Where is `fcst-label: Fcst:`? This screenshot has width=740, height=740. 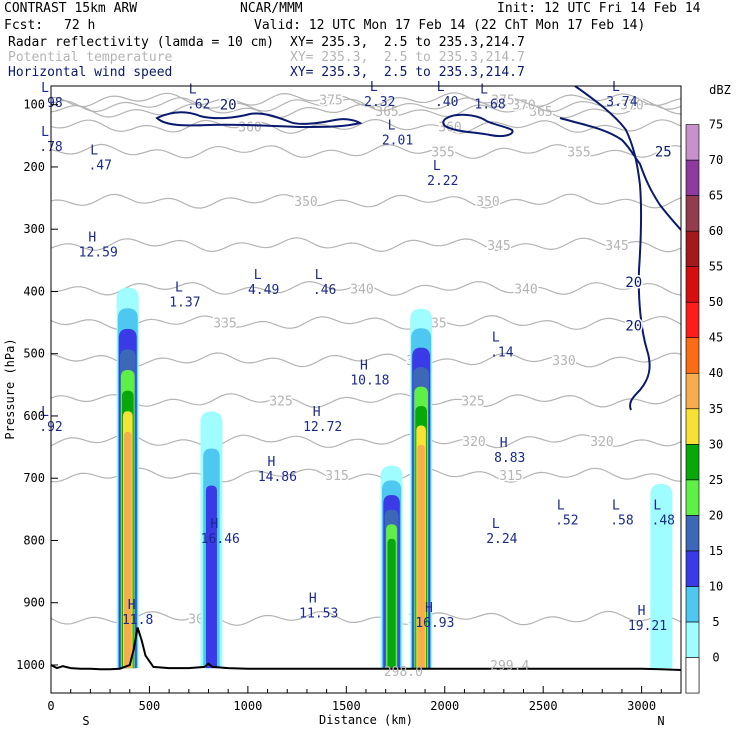
fcst-label: Fcst: is located at coordinates (24, 25).